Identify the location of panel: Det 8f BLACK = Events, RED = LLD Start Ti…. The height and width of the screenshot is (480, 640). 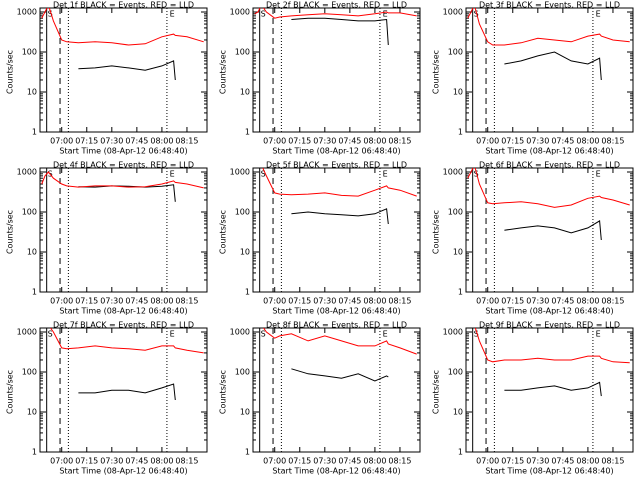
(320, 398).